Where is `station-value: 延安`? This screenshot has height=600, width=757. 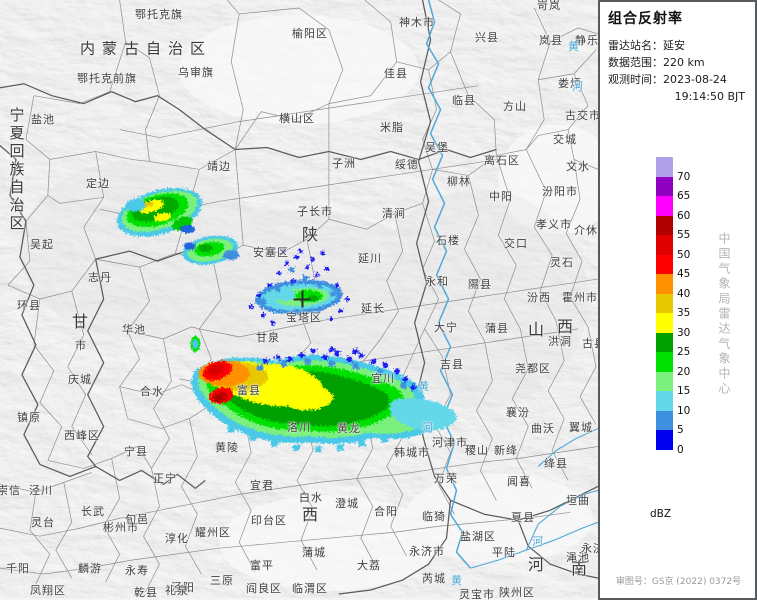
station-value: 延安 is located at coordinates (674, 45).